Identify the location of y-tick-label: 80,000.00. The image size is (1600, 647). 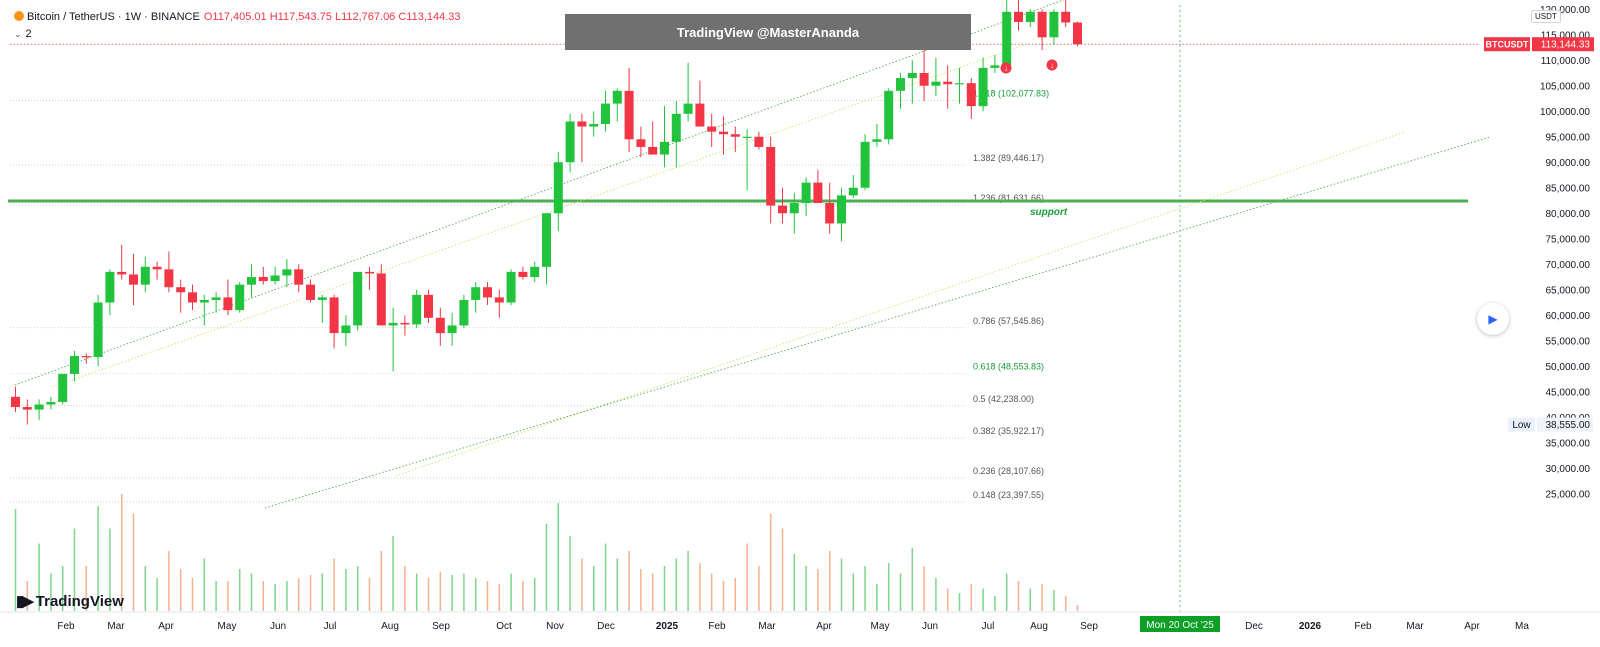
(1568, 214).